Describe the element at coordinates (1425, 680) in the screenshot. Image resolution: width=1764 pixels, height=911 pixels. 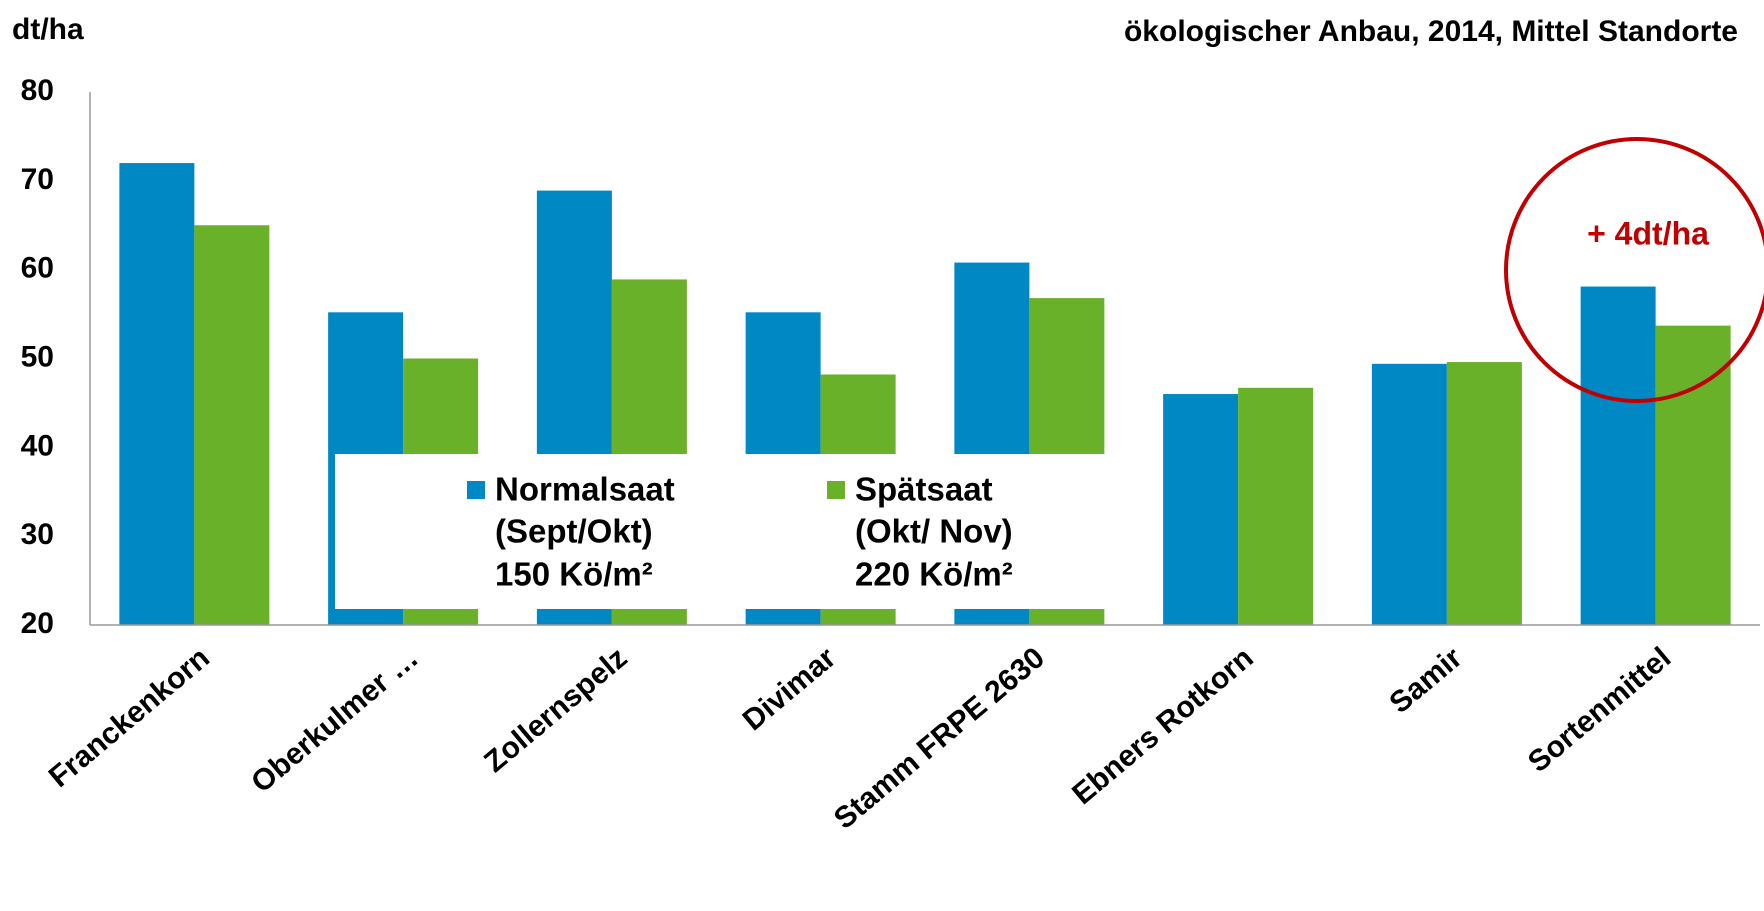
I see `x-tick-label: Samir` at that location.